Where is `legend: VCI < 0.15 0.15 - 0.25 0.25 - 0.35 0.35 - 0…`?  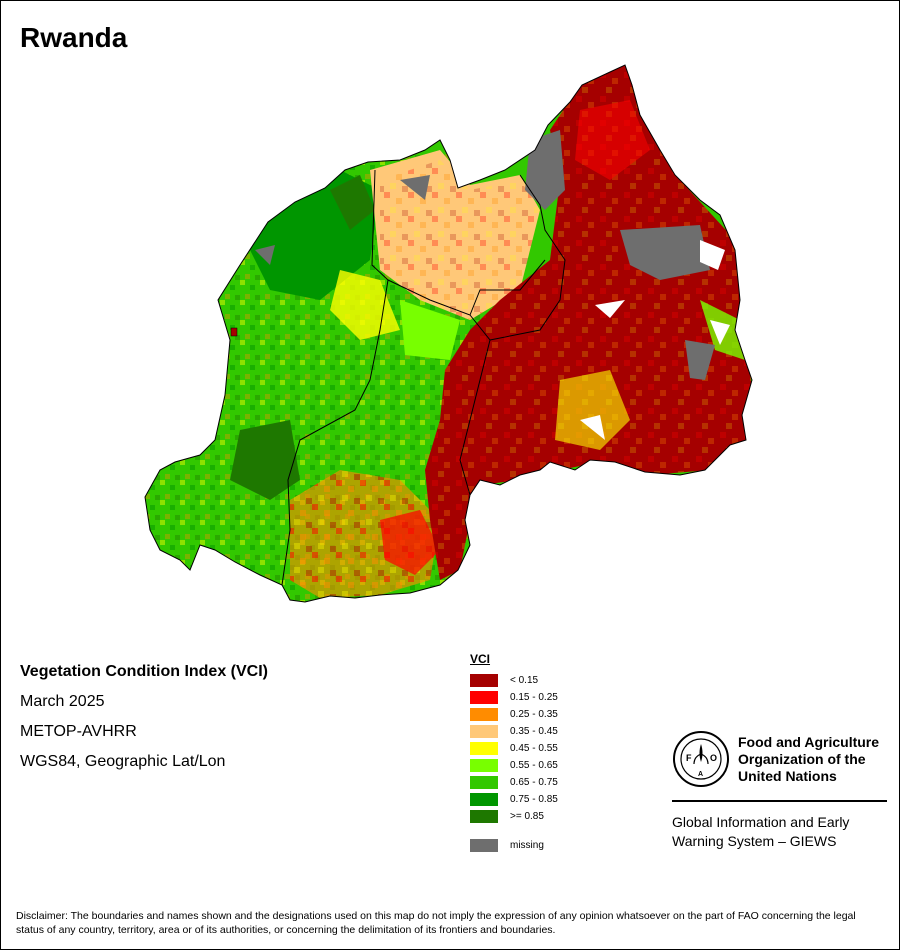
legend: VCI < 0.15 0.15 - 0.25 0.25 - 0.35 0.35 - 0… is located at coordinates (514, 753).